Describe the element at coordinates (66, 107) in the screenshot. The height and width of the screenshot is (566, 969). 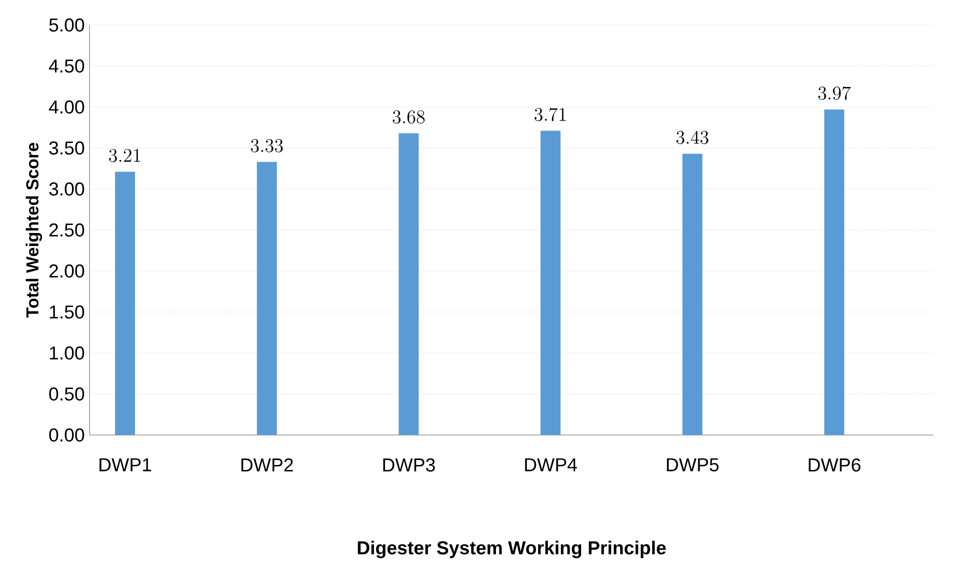
I see `y-tick-label: 4.00` at that location.